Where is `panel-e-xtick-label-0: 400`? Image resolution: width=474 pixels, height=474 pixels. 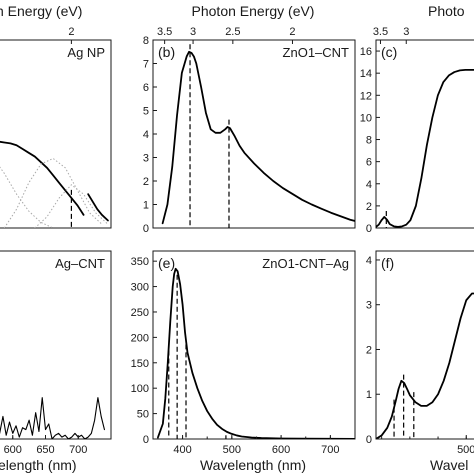 panel-e-xtick-label-0: 400 is located at coordinates (182, 450).